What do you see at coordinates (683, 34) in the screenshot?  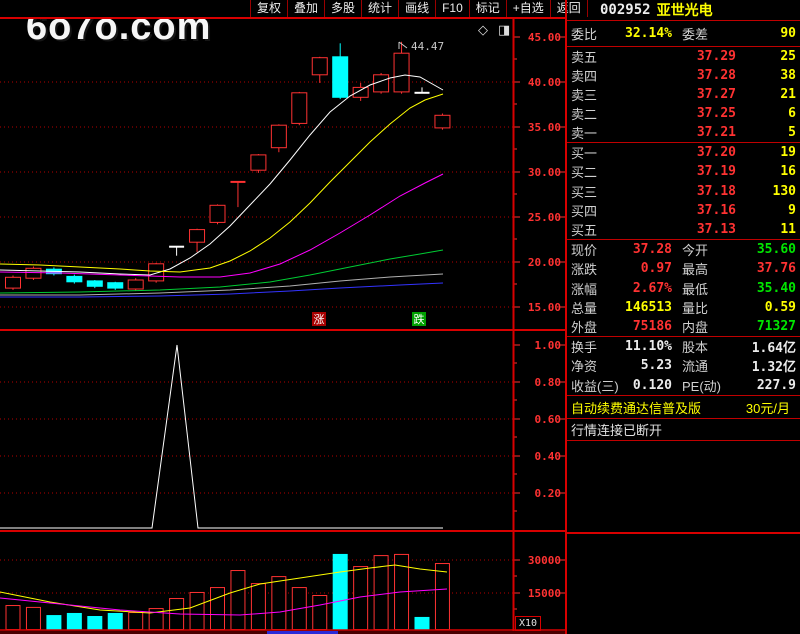 I see `weibi-row: 委比 32.14% 委差 90` at bounding box center [683, 34].